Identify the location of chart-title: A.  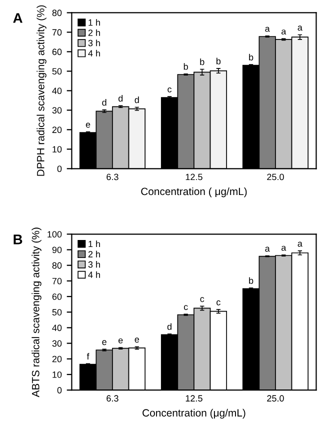
(17, 18).